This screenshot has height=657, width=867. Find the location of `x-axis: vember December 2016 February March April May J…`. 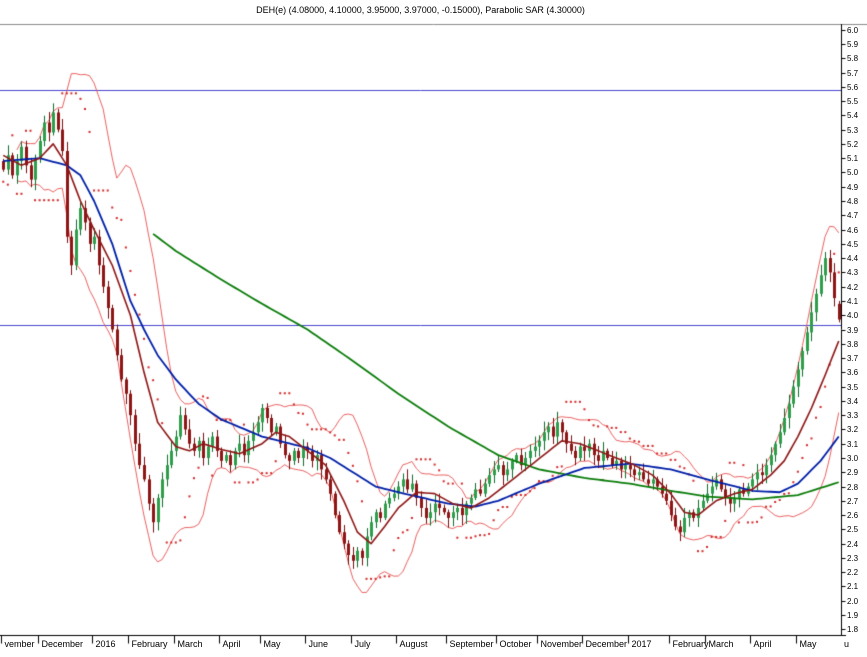

x-axis: vember December 2016 February March April May J… is located at coordinates (433, 647).